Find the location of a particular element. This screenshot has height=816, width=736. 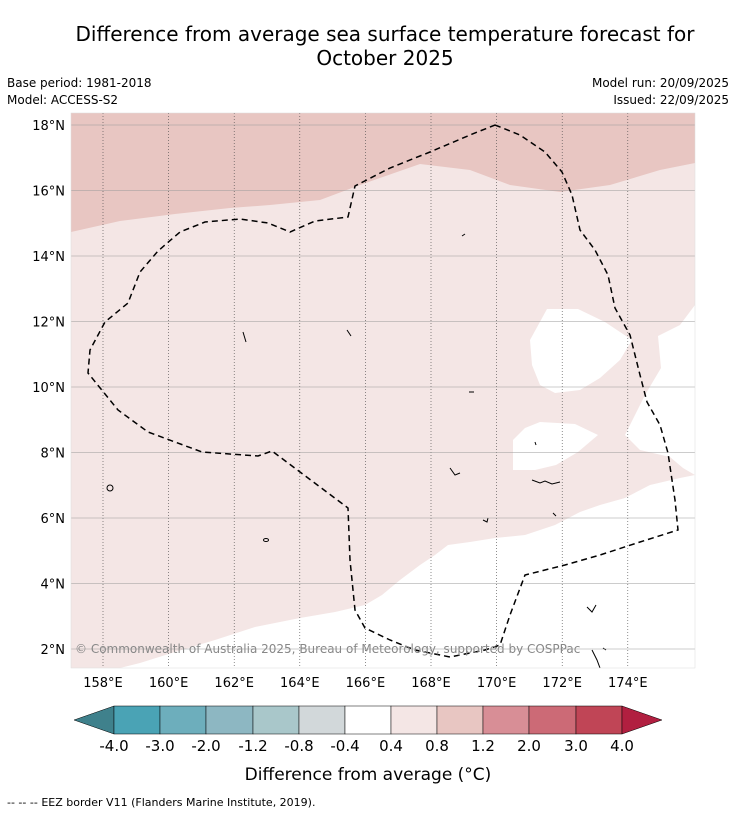

longitude-tick-label: 166°E is located at coordinates (366, 683).